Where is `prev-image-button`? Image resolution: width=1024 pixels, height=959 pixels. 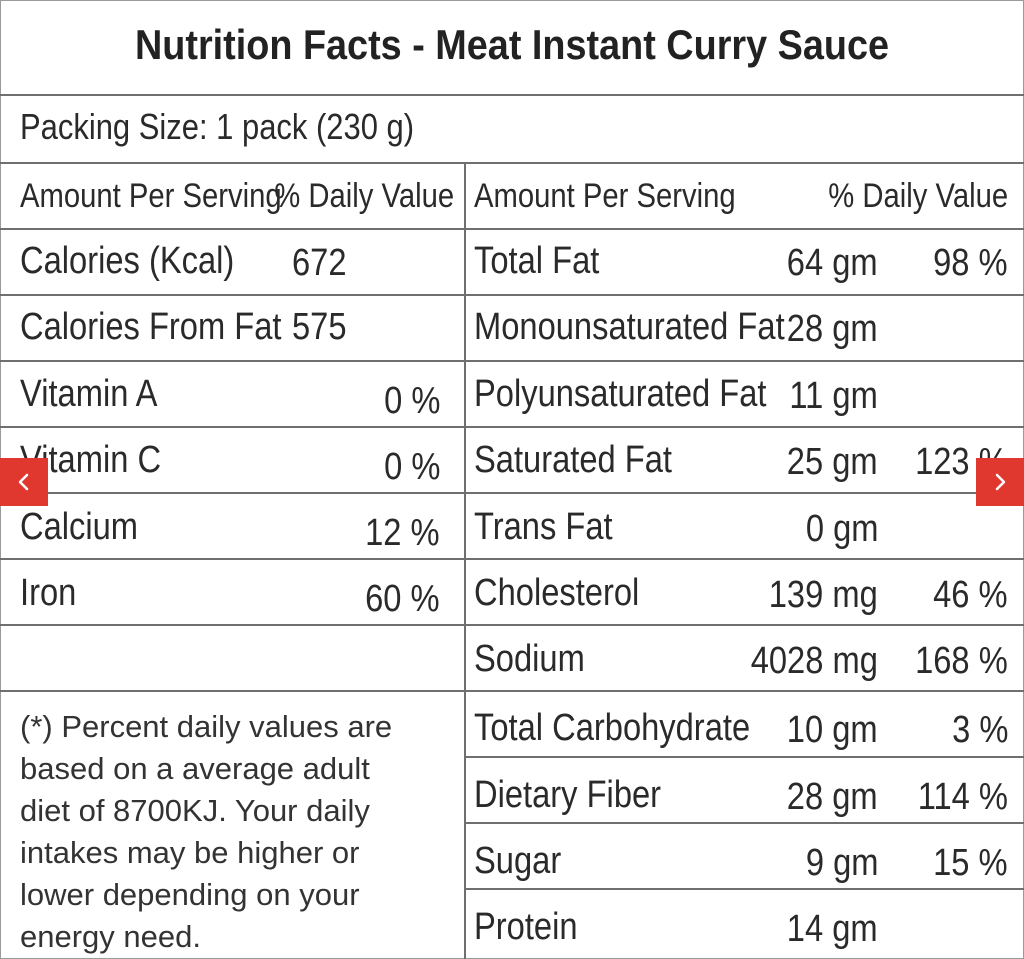 prev-image-button is located at coordinates (24, 482).